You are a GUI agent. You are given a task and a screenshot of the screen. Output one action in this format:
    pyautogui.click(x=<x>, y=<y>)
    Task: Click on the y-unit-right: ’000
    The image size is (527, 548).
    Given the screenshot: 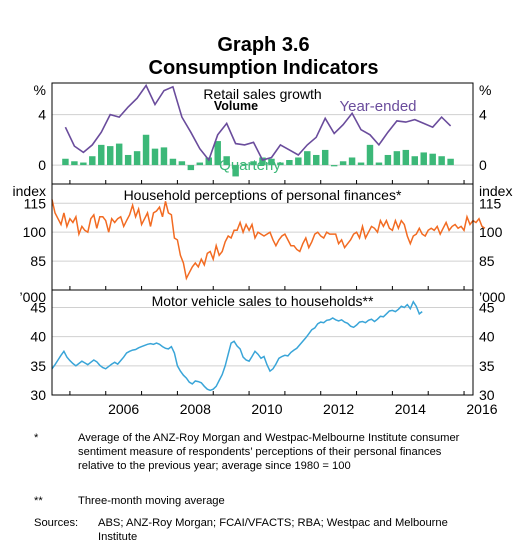 What is the action you would take?
    pyautogui.click(x=492, y=297)
    